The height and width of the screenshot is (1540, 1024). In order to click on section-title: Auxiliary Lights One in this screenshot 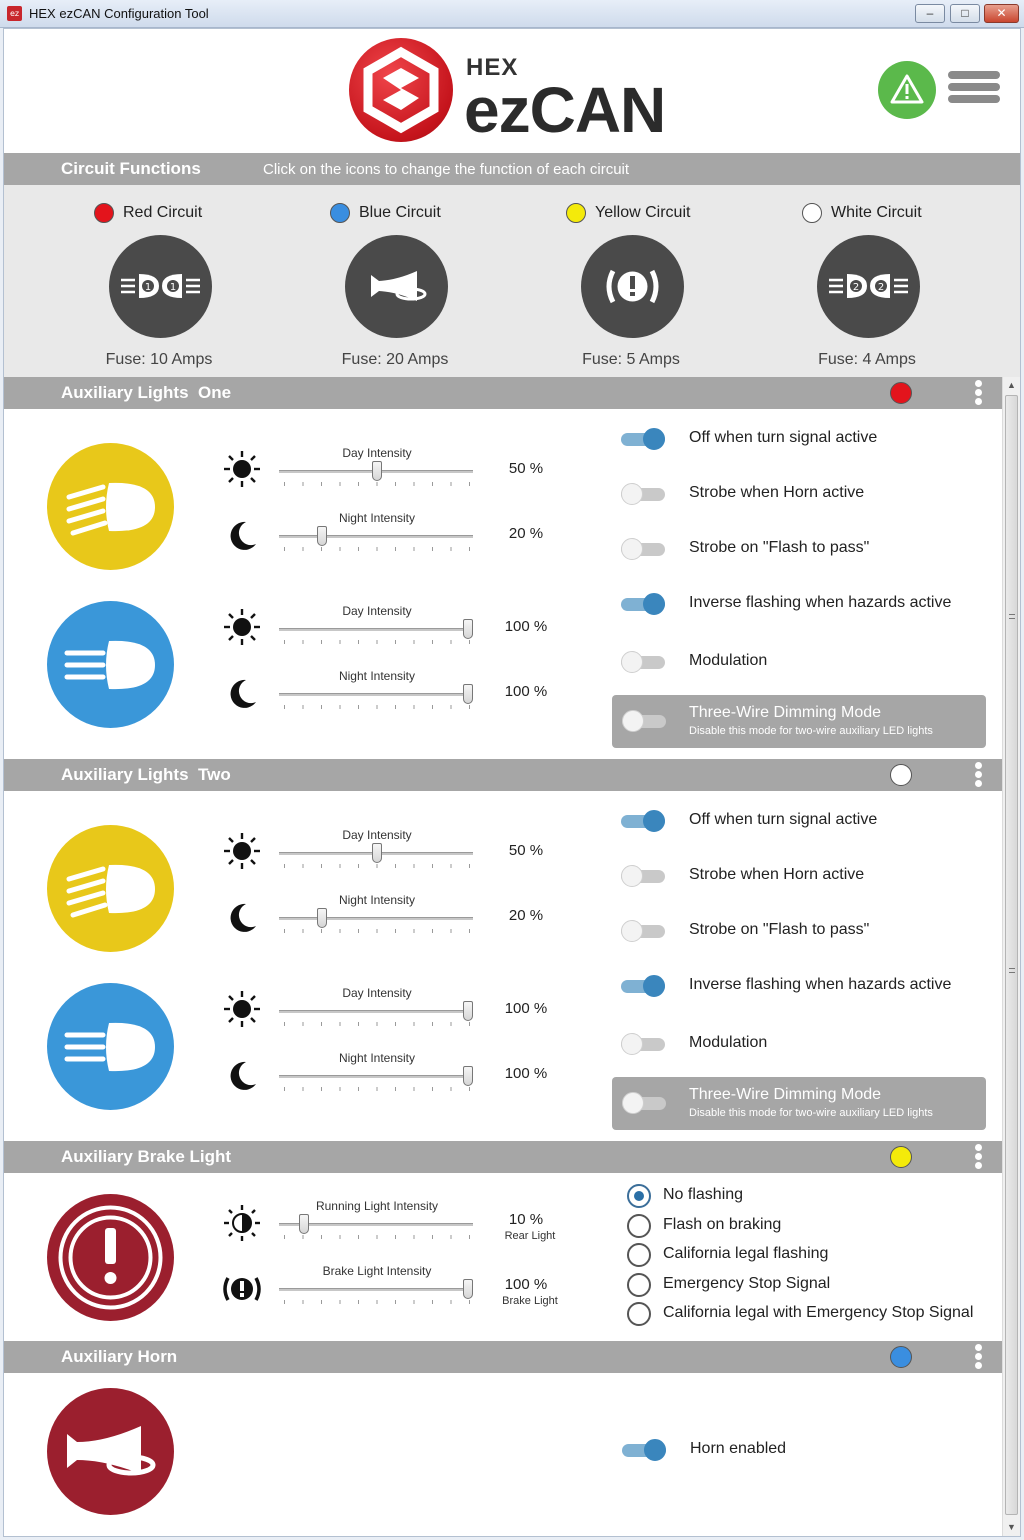, I will do `click(146, 392)`.